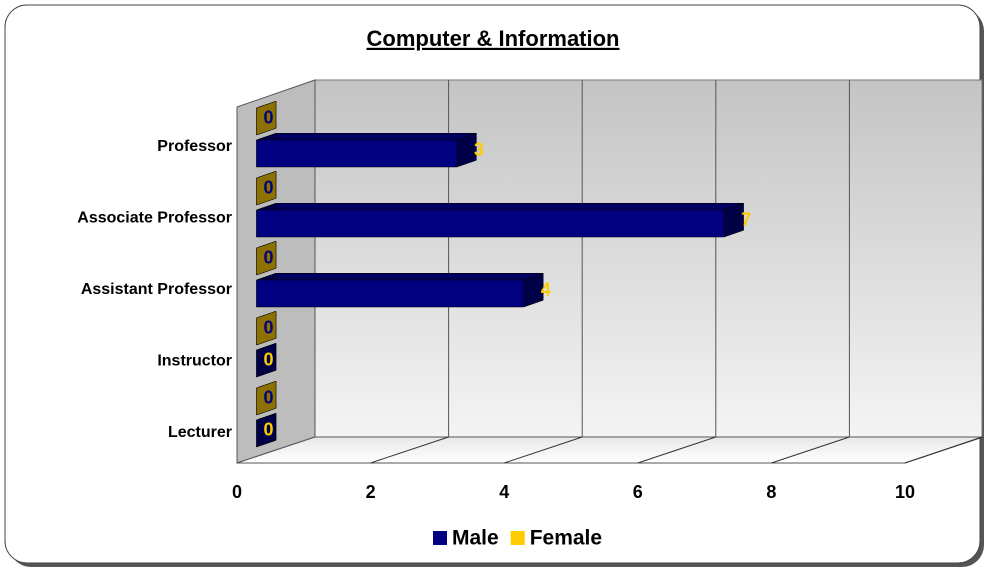 This screenshot has width=986, height=569. I want to click on y-tick-label: Associate Professor, so click(154, 218).